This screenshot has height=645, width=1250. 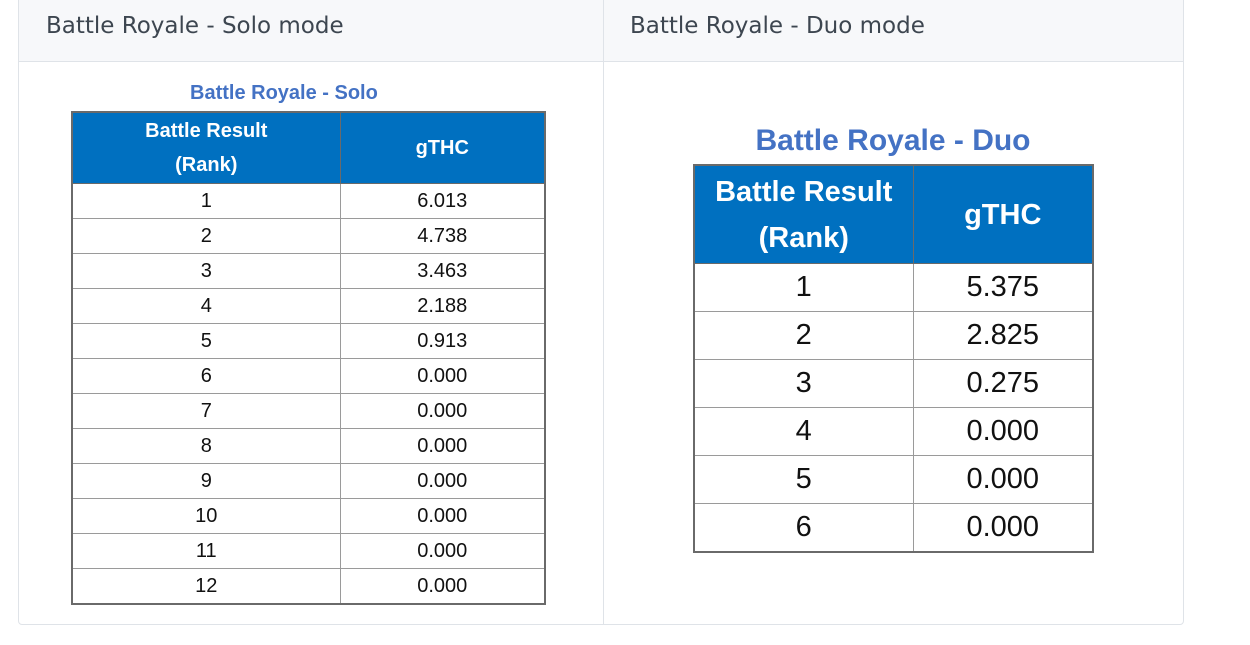 I want to click on solo-rank-cell: 3, so click(x=206, y=271).